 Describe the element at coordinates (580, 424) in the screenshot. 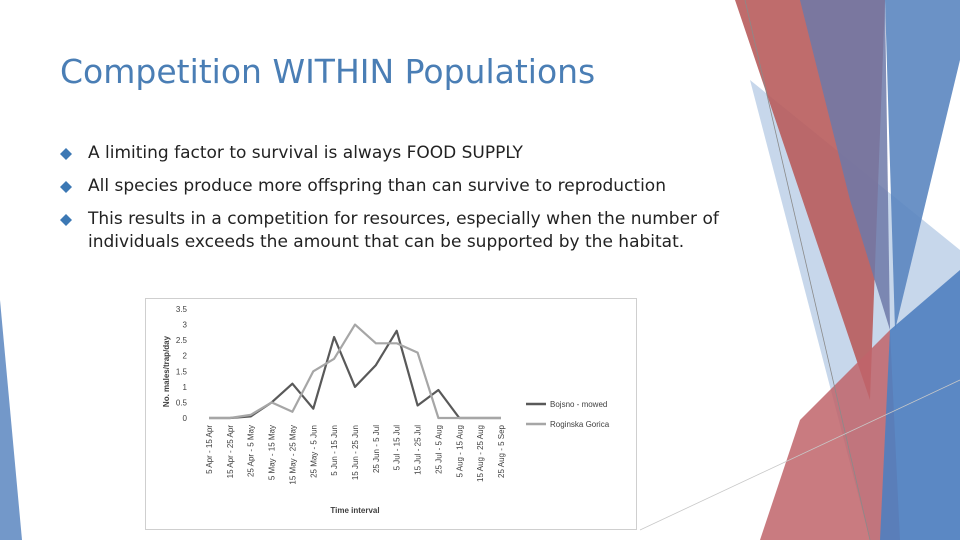

I see `legend-label: Roginska Gorica` at that location.